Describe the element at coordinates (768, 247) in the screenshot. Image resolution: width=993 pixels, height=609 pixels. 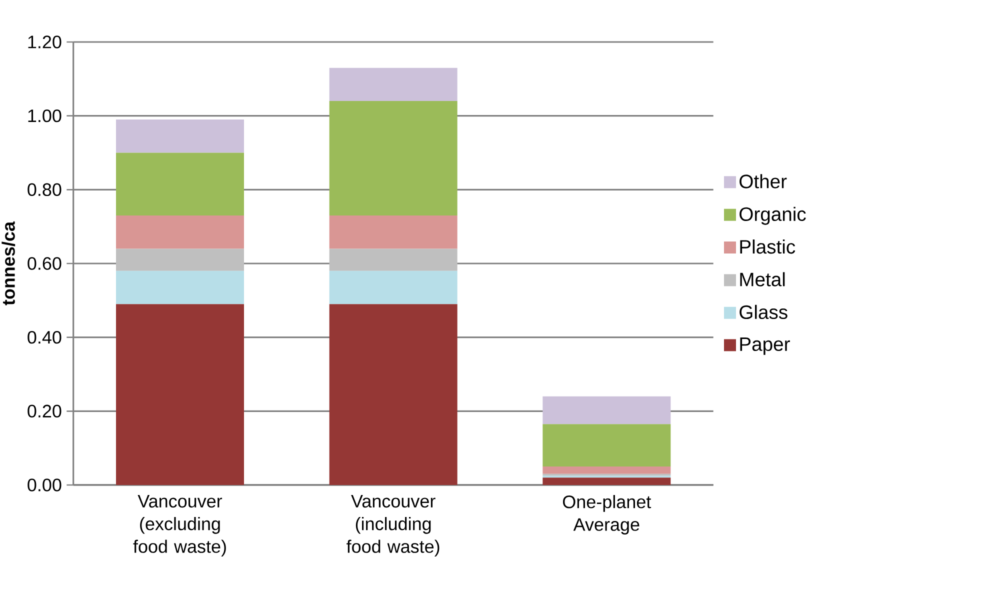
I see `legend-label: Plastic` at that location.